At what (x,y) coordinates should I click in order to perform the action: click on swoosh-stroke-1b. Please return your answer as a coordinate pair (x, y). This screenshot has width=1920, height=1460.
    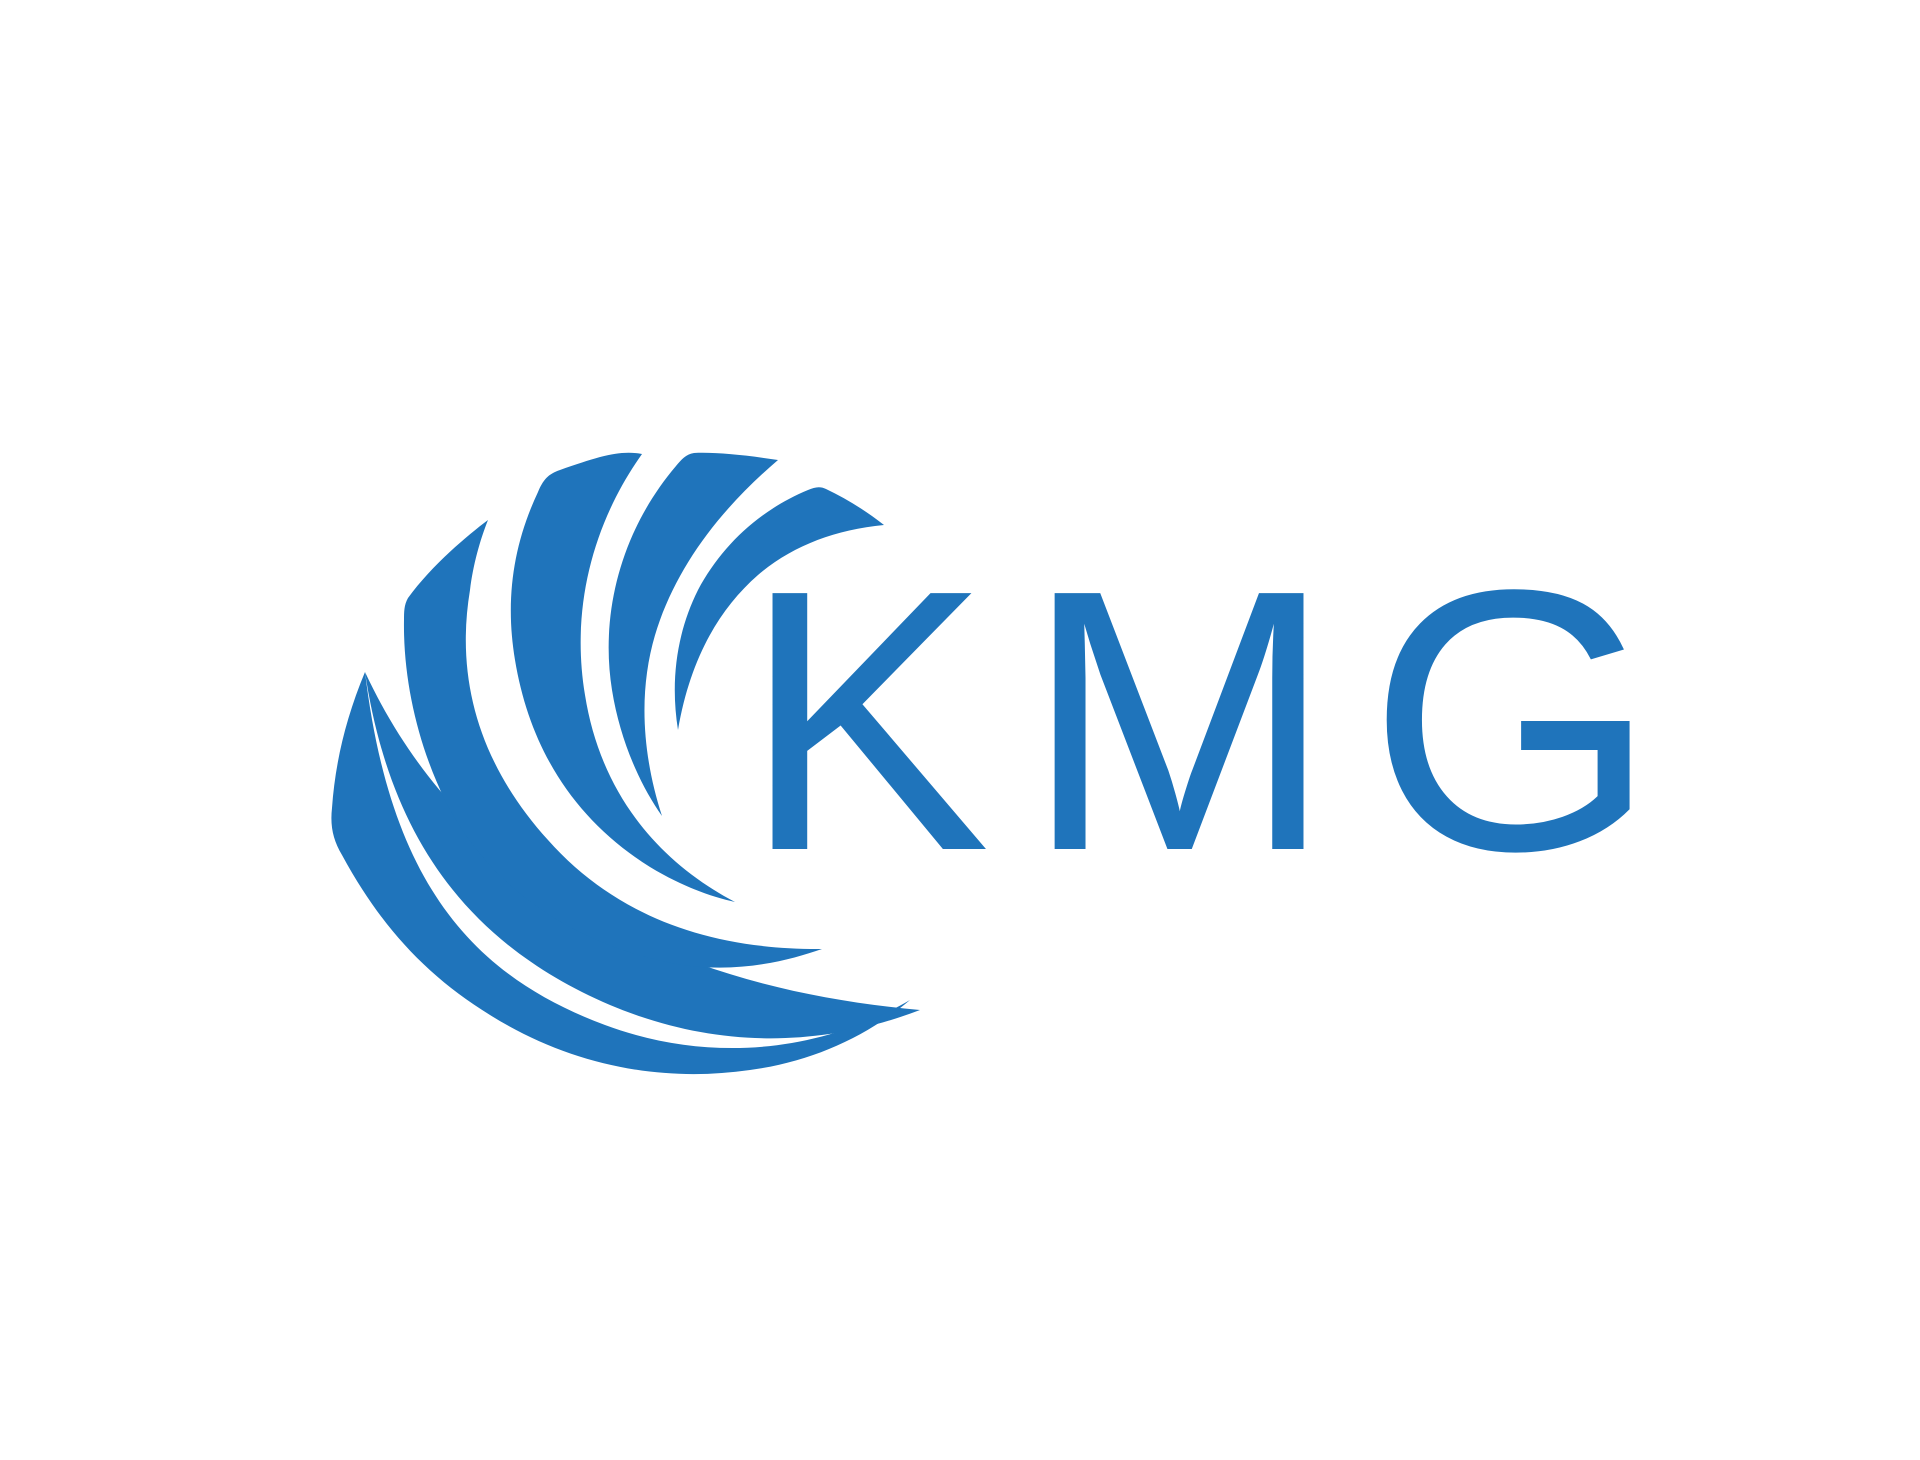
    Looking at the image, I should click on (620, 873).